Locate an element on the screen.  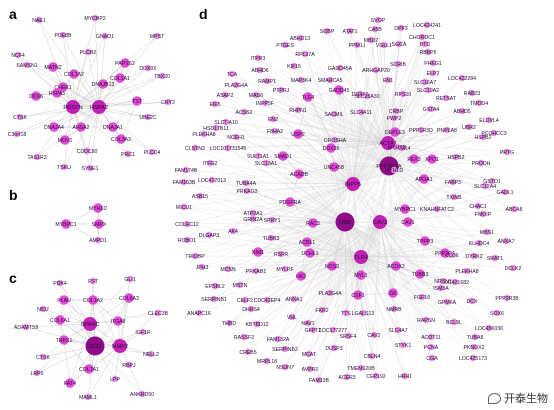
gene-node-label: CHEK1 is located at coordinates (62, 88).